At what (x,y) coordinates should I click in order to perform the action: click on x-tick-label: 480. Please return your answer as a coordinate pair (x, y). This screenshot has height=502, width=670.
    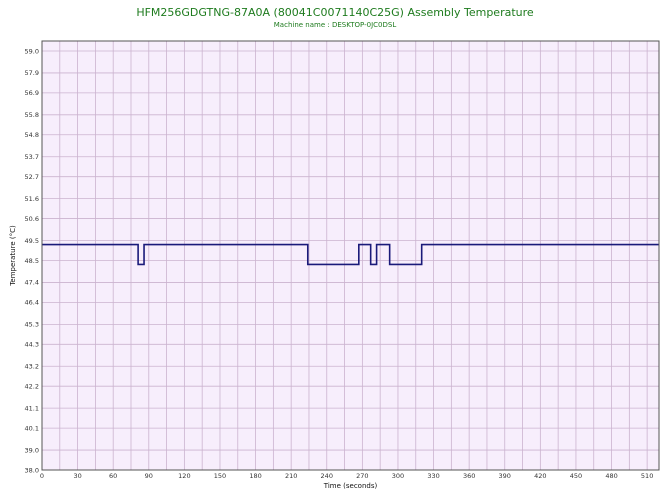
    Looking at the image, I should click on (611, 476).